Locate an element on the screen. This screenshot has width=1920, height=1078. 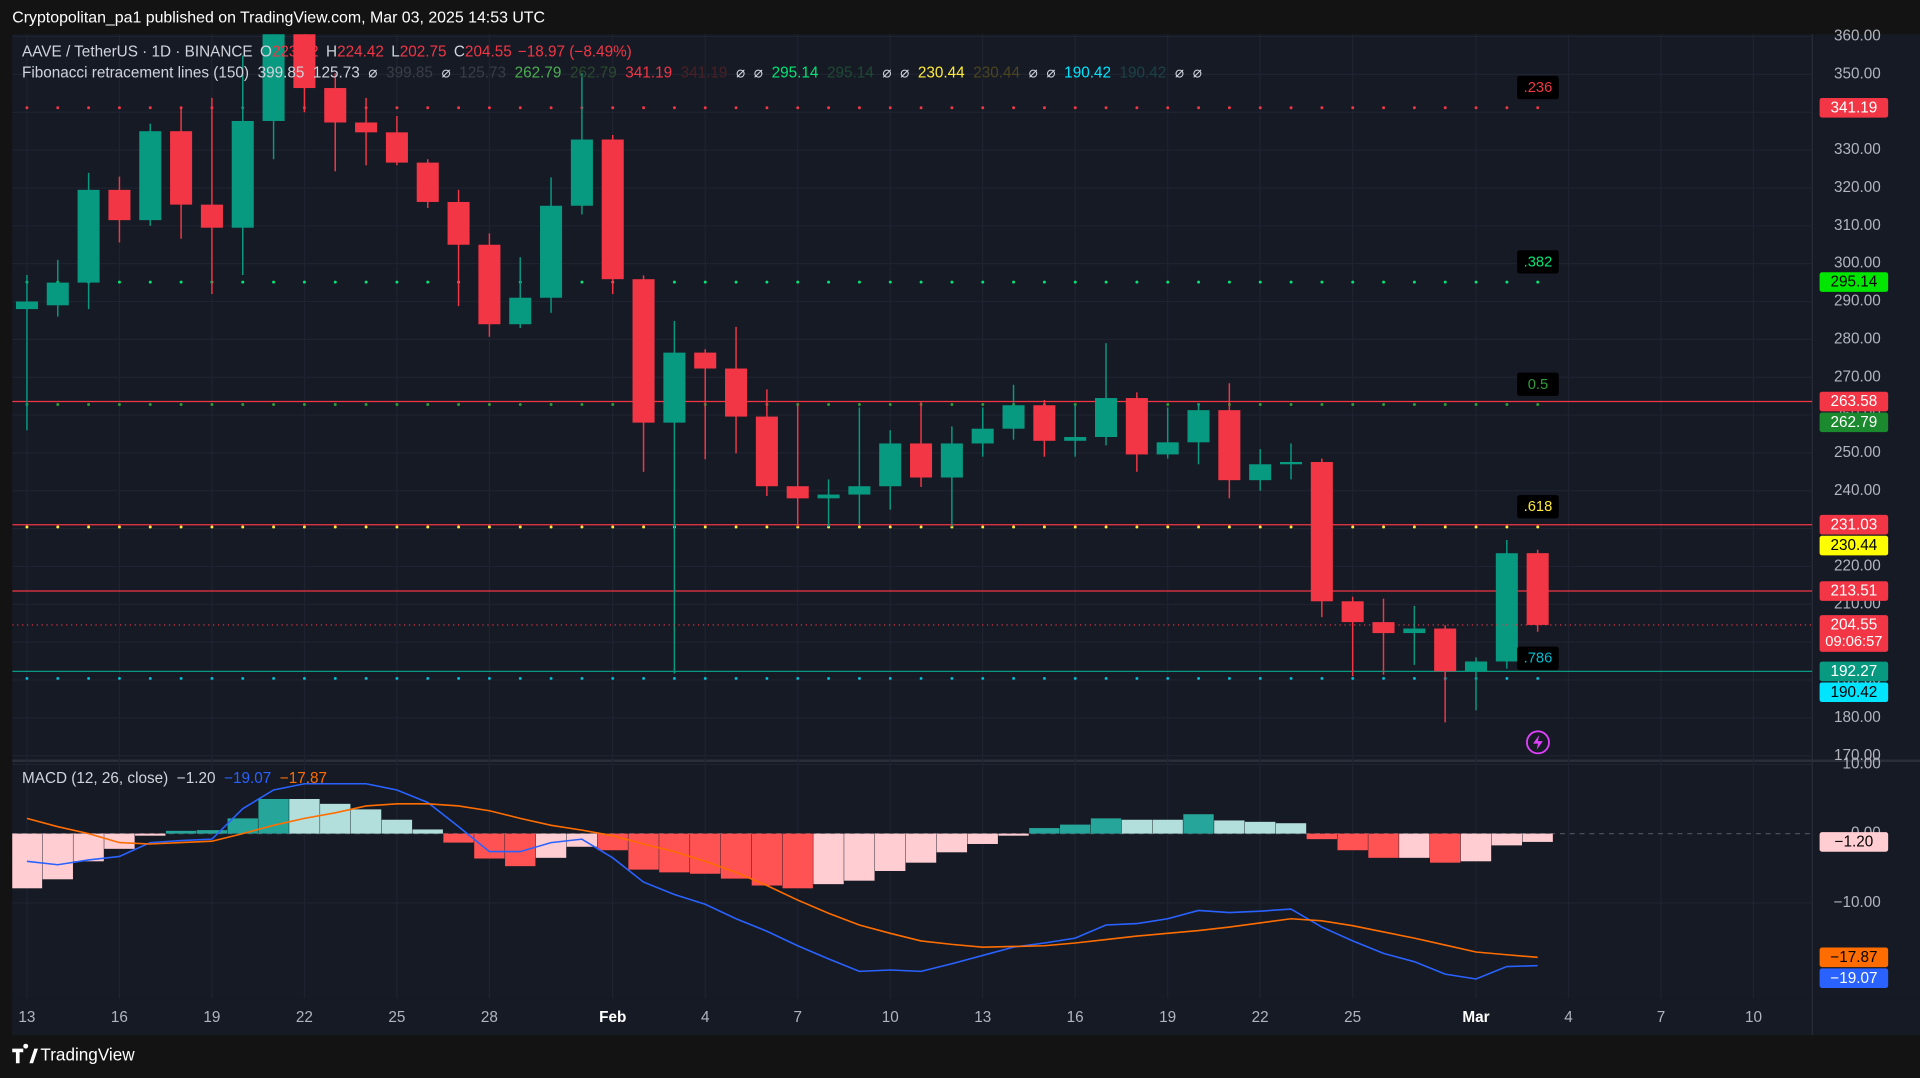
x-tick-label: 22 is located at coordinates (304, 1017).